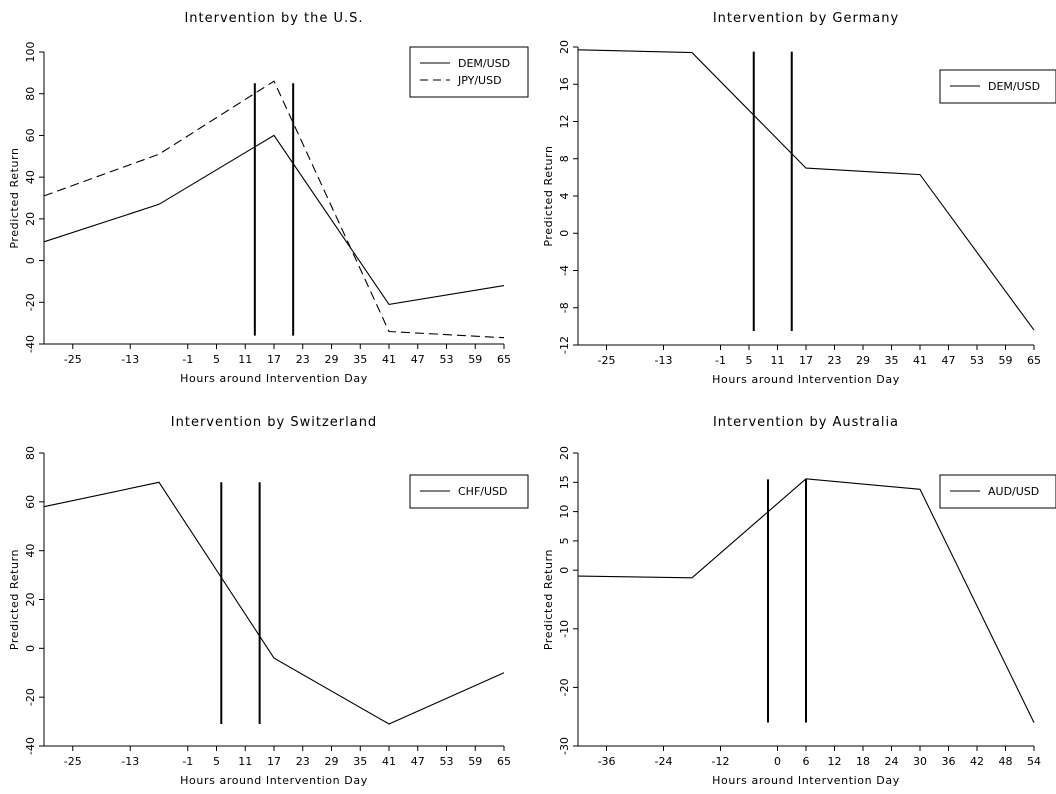 Image resolution: width=1056 pixels, height=794 pixels. Describe the element at coordinates (389, 359) in the screenshot. I see `chart-1-x-tick-label: 41` at that location.